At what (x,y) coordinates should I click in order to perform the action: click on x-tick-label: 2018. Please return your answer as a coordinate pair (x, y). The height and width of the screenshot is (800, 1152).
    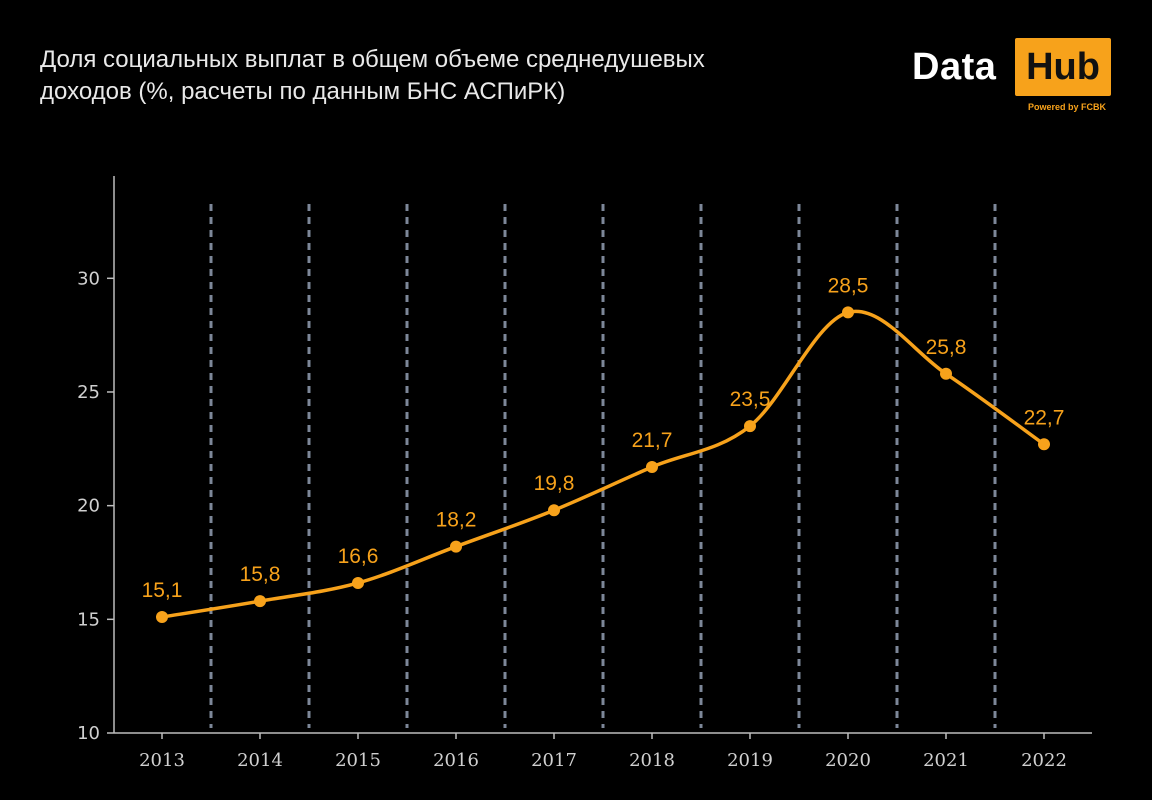
    Looking at the image, I should click on (652, 760).